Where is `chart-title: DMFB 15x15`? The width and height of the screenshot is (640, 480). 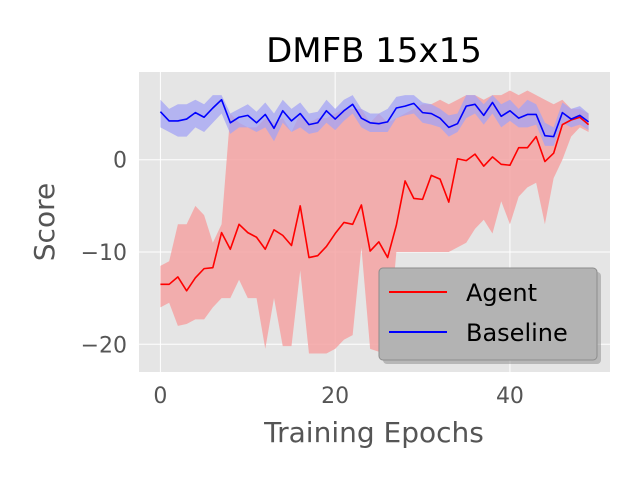
chart-title: DMFB 15x15 is located at coordinates (374, 51).